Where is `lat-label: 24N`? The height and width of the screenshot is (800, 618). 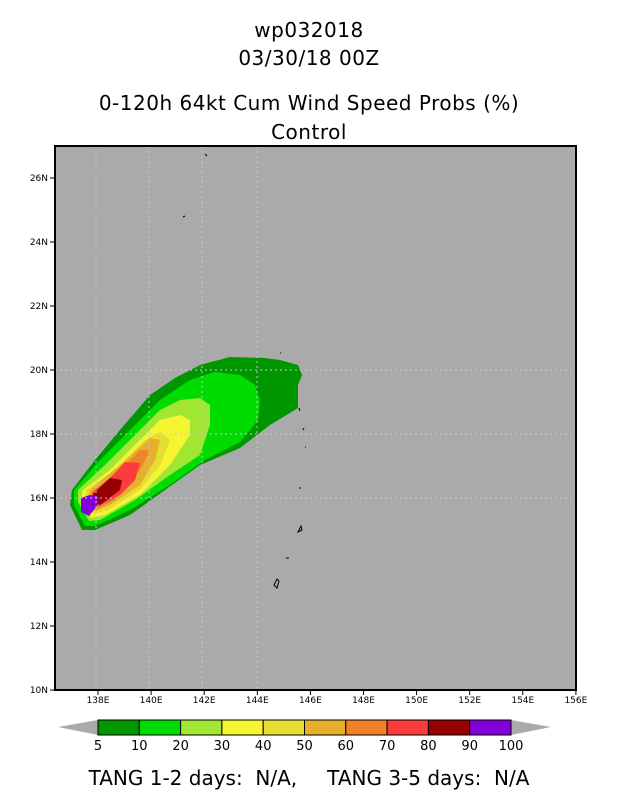 lat-label: 24N is located at coordinates (39, 243).